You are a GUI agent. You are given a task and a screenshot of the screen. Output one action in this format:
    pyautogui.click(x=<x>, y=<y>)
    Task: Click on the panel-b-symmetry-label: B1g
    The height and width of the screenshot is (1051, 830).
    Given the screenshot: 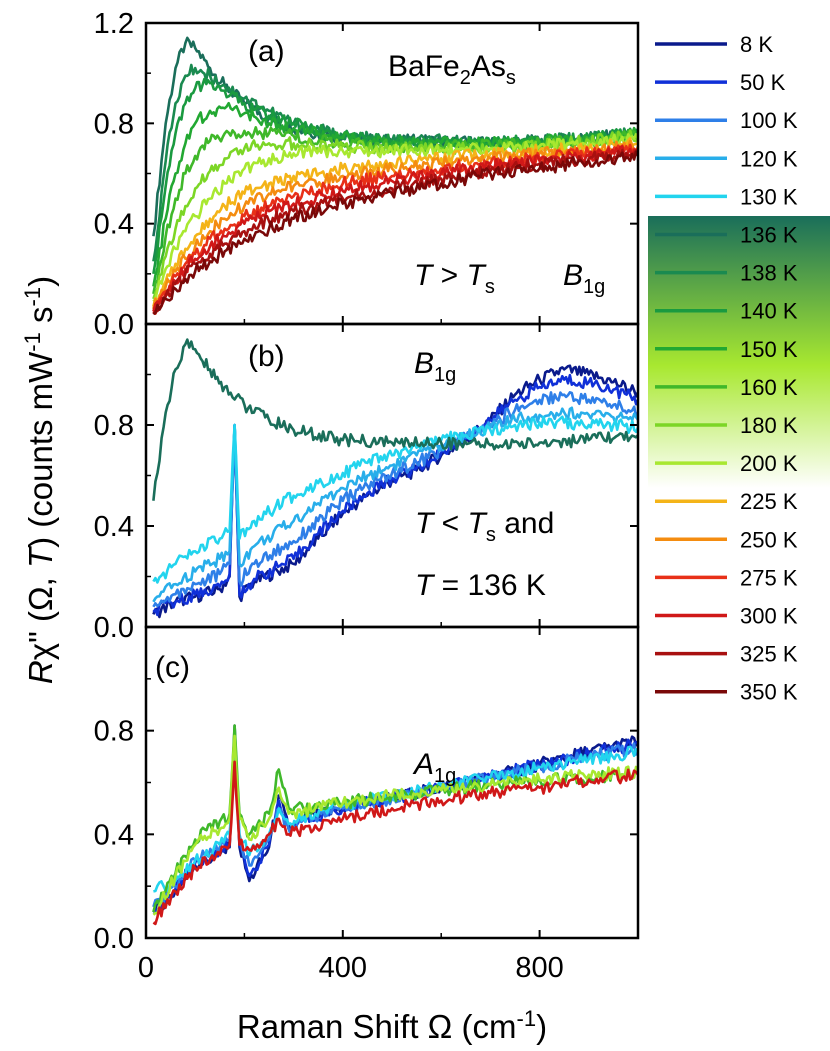 What is the action you would take?
    pyautogui.click(x=435, y=366)
    